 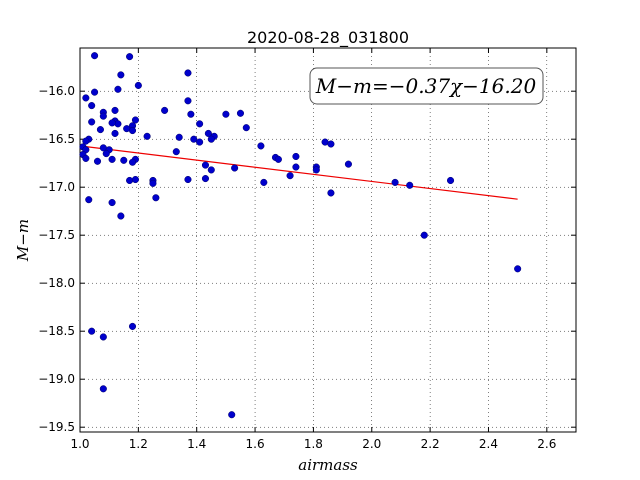 What do you see at coordinates (328, 465) in the screenshot?
I see `x-axis-label: airmass` at bounding box center [328, 465].